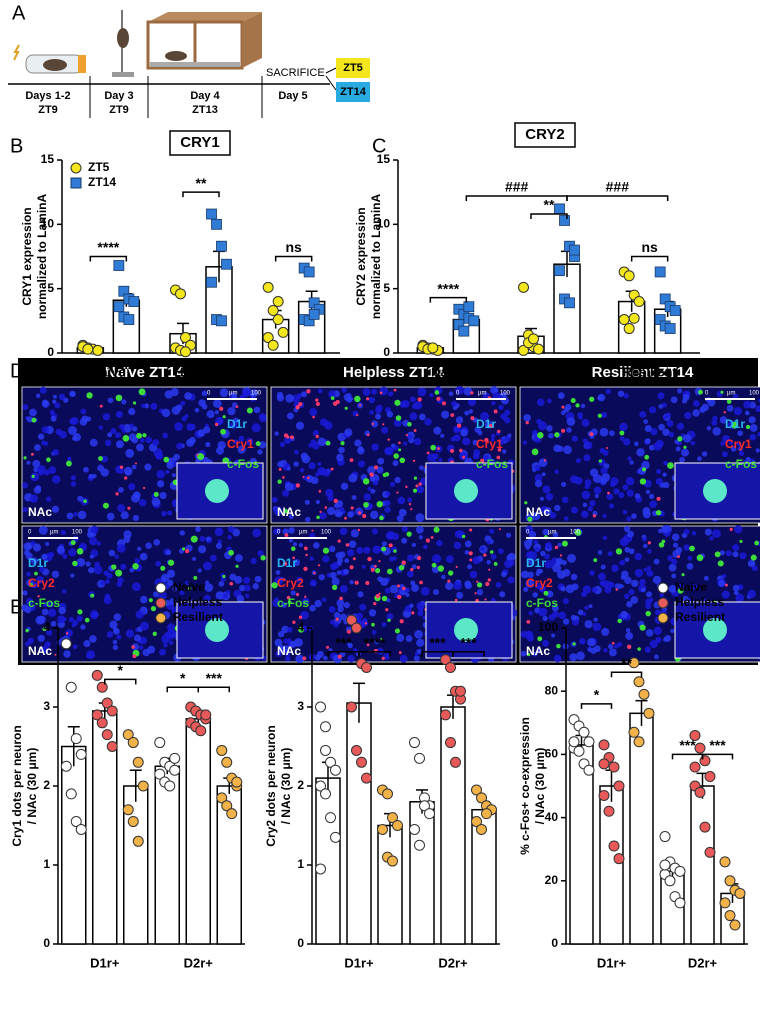 The width and height of the screenshot is (760, 1026). I want to click on schematic-art, so click(169, 64).